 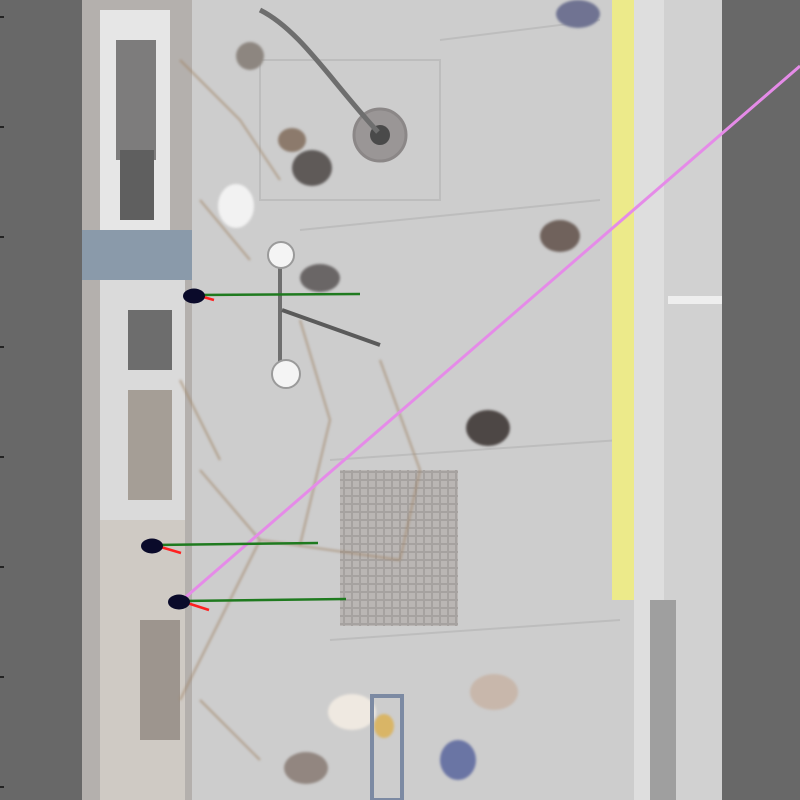 I want to click on tree-grate, so click(x=399, y=548).